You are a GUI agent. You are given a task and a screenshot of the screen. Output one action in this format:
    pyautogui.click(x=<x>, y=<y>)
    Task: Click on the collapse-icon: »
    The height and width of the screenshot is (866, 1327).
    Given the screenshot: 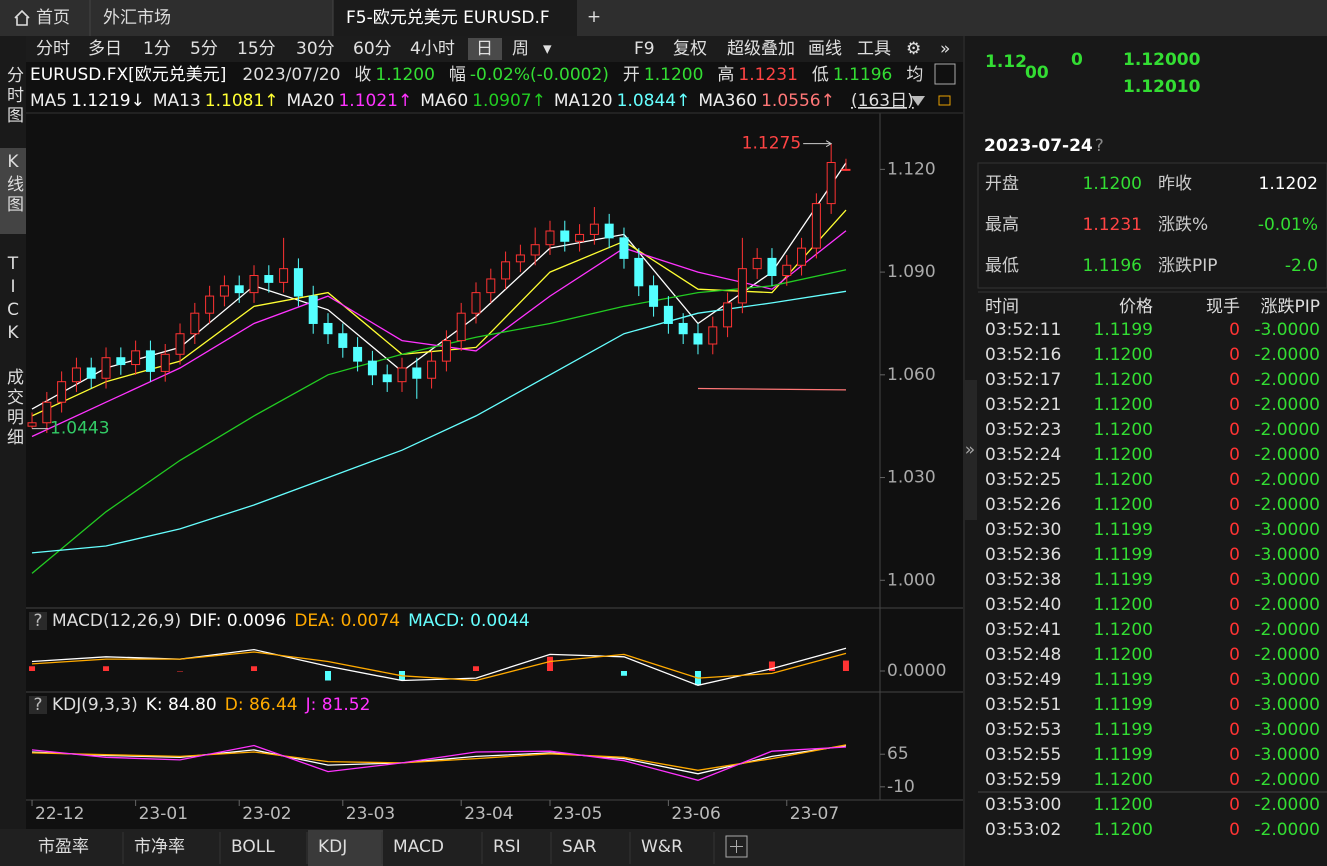 What is the action you would take?
    pyautogui.click(x=970, y=450)
    